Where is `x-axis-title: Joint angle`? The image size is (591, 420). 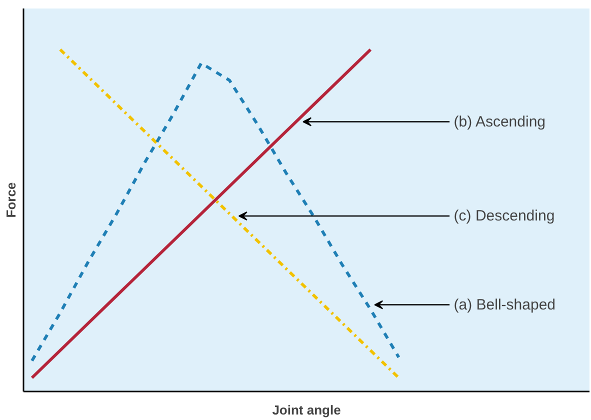
x-axis-title: Joint angle is located at coordinates (306, 410).